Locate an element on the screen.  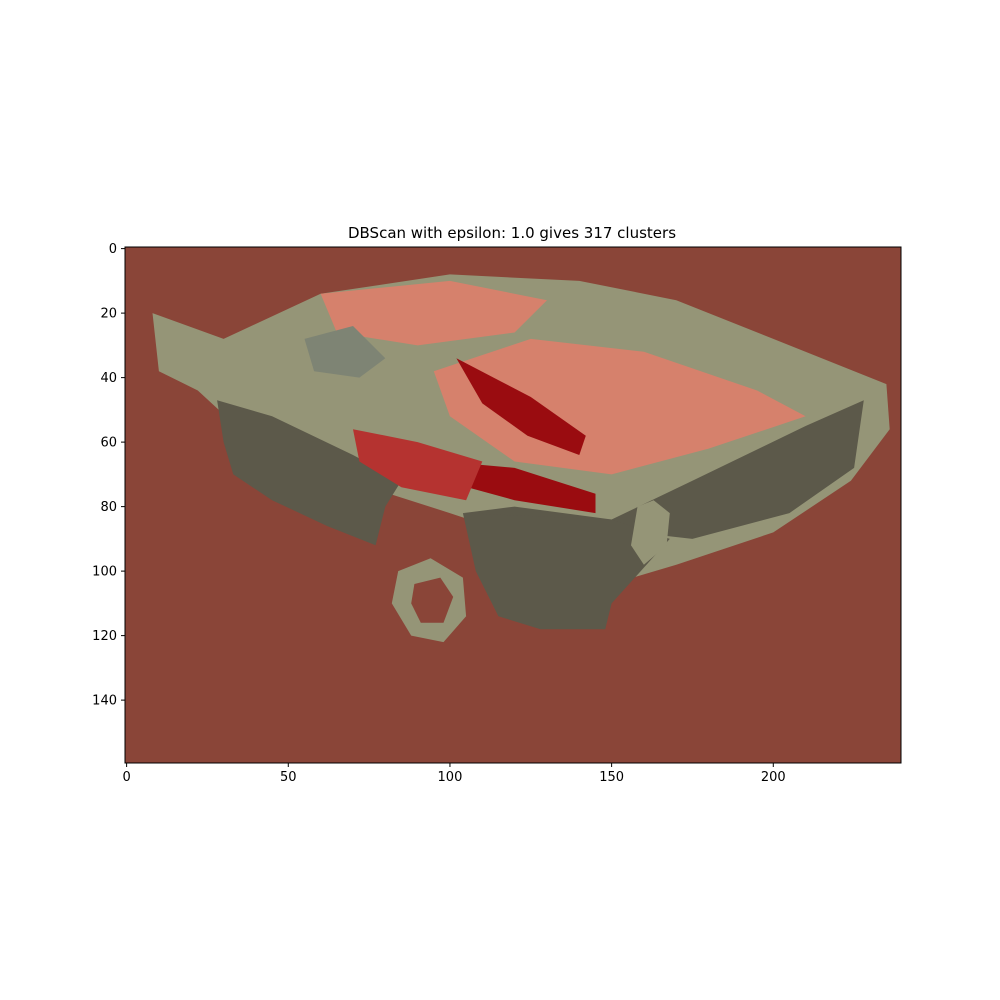
cluster-region-gray-band is located at coordinates (345, 352).